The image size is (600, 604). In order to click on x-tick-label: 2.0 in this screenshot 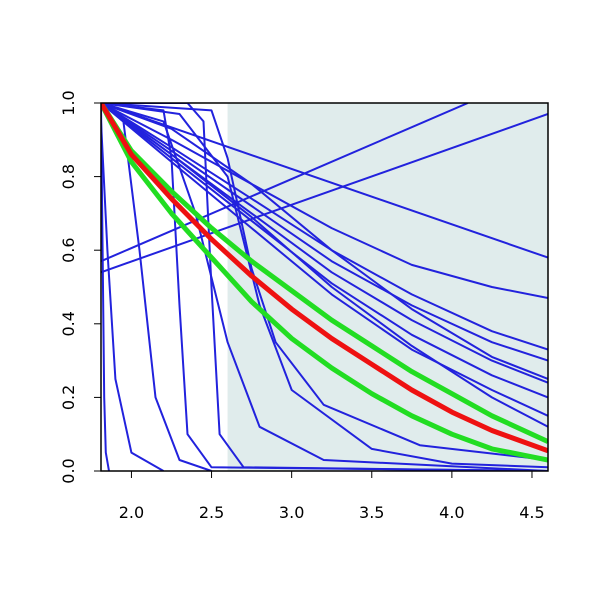, I will do `click(131, 512)`.